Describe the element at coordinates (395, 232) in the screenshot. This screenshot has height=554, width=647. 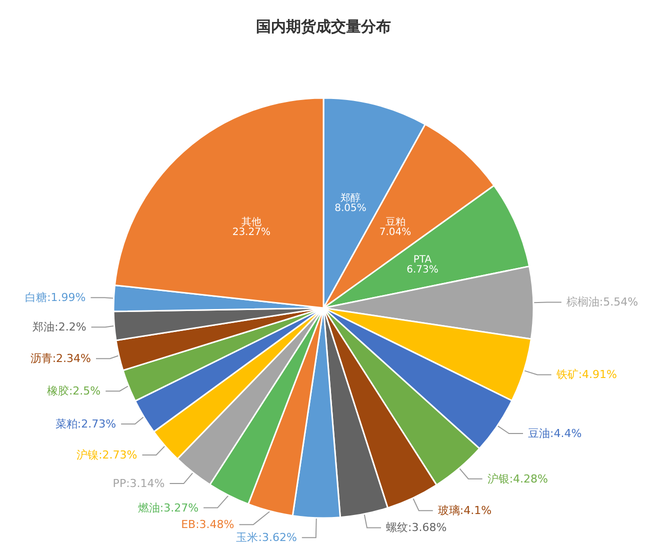
I see `data-label: 7.04%` at that location.